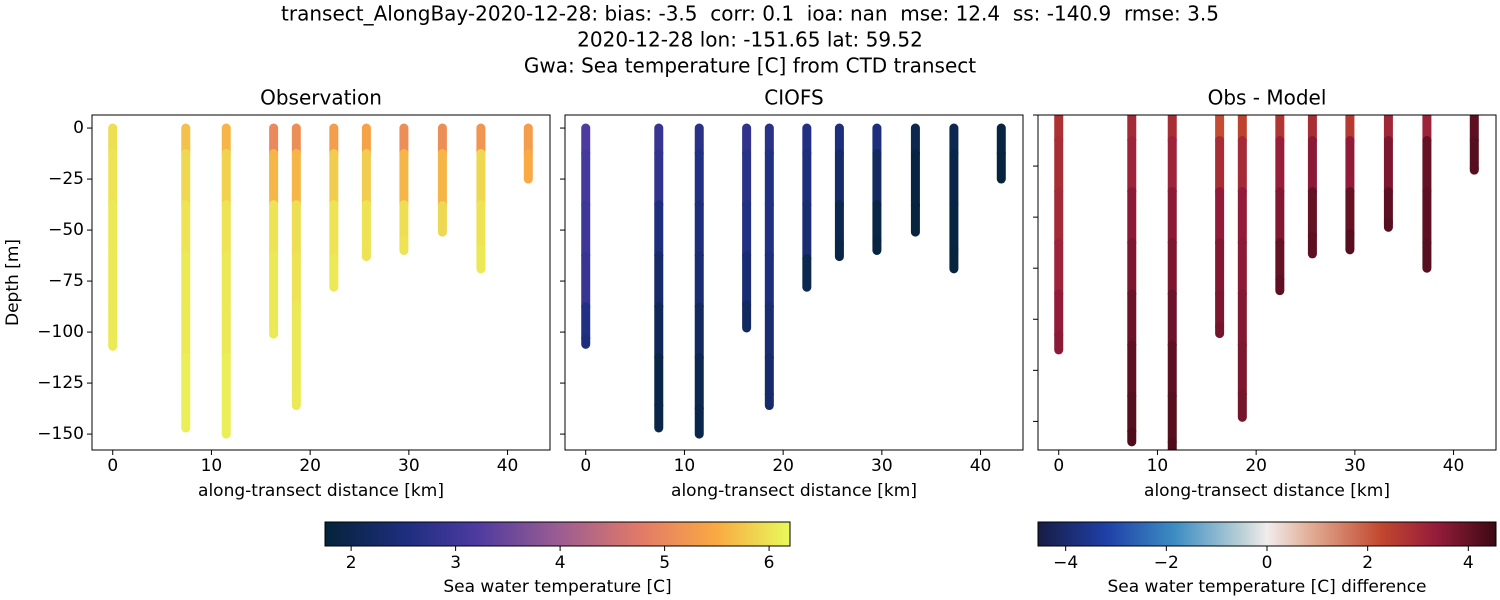 Image resolution: width=1500 pixels, height=600 pixels. Describe the element at coordinates (793, 98) in the screenshot. I see `panel-title: CIOFS` at that location.